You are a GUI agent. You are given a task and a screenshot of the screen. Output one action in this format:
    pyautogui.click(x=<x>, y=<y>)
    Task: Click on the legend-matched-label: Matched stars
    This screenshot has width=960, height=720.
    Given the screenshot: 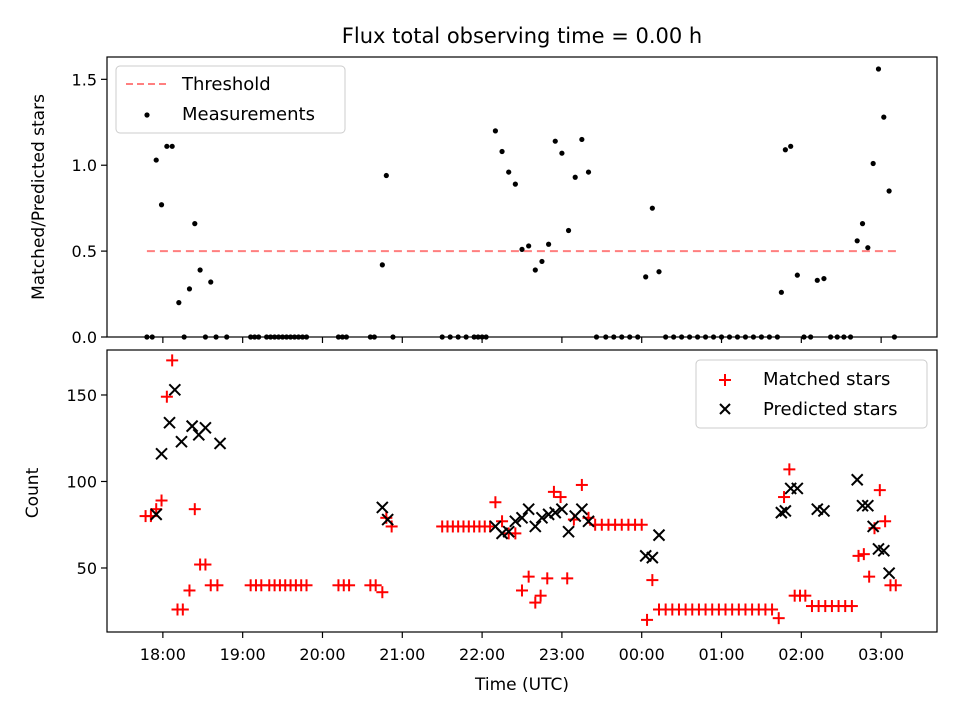 What is the action you would take?
    pyautogui.click(x=826, y=379)
    